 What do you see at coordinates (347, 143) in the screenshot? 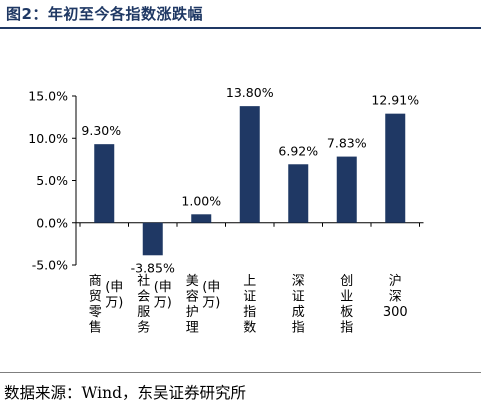
I see `data-label: 7.83%` at bounding box center [347, 143].